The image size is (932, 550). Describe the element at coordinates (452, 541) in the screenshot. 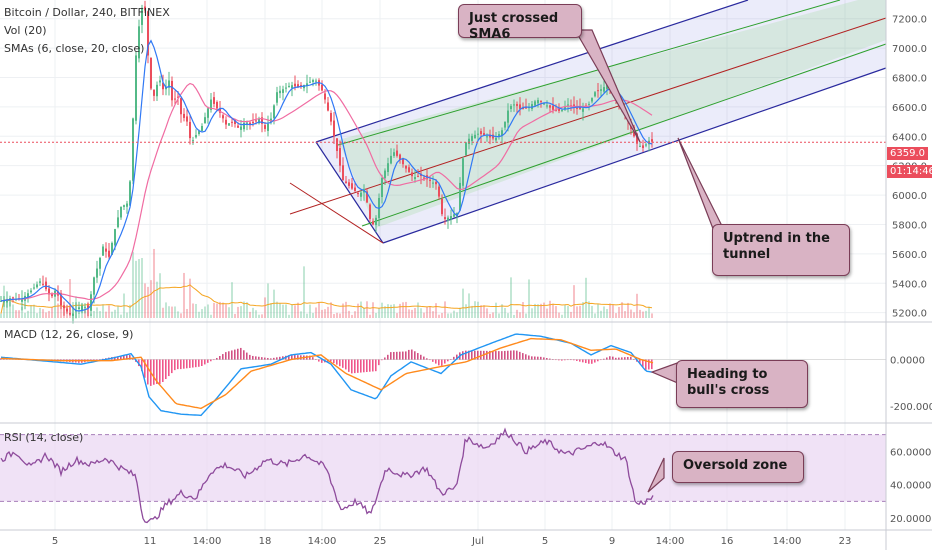

I see `time-axis: 5 11 14:00 18 14:00 25 Jul 5 9 14:00 16 14:00 23` at that location.